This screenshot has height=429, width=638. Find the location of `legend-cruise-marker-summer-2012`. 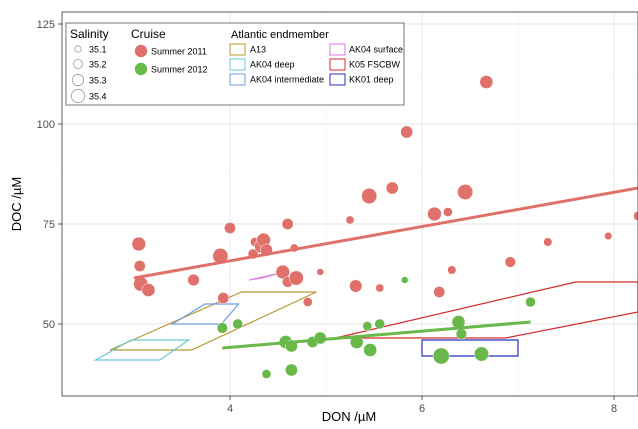

legend-cruise-marker-summer-2012 is located at coordinates (141, 69).